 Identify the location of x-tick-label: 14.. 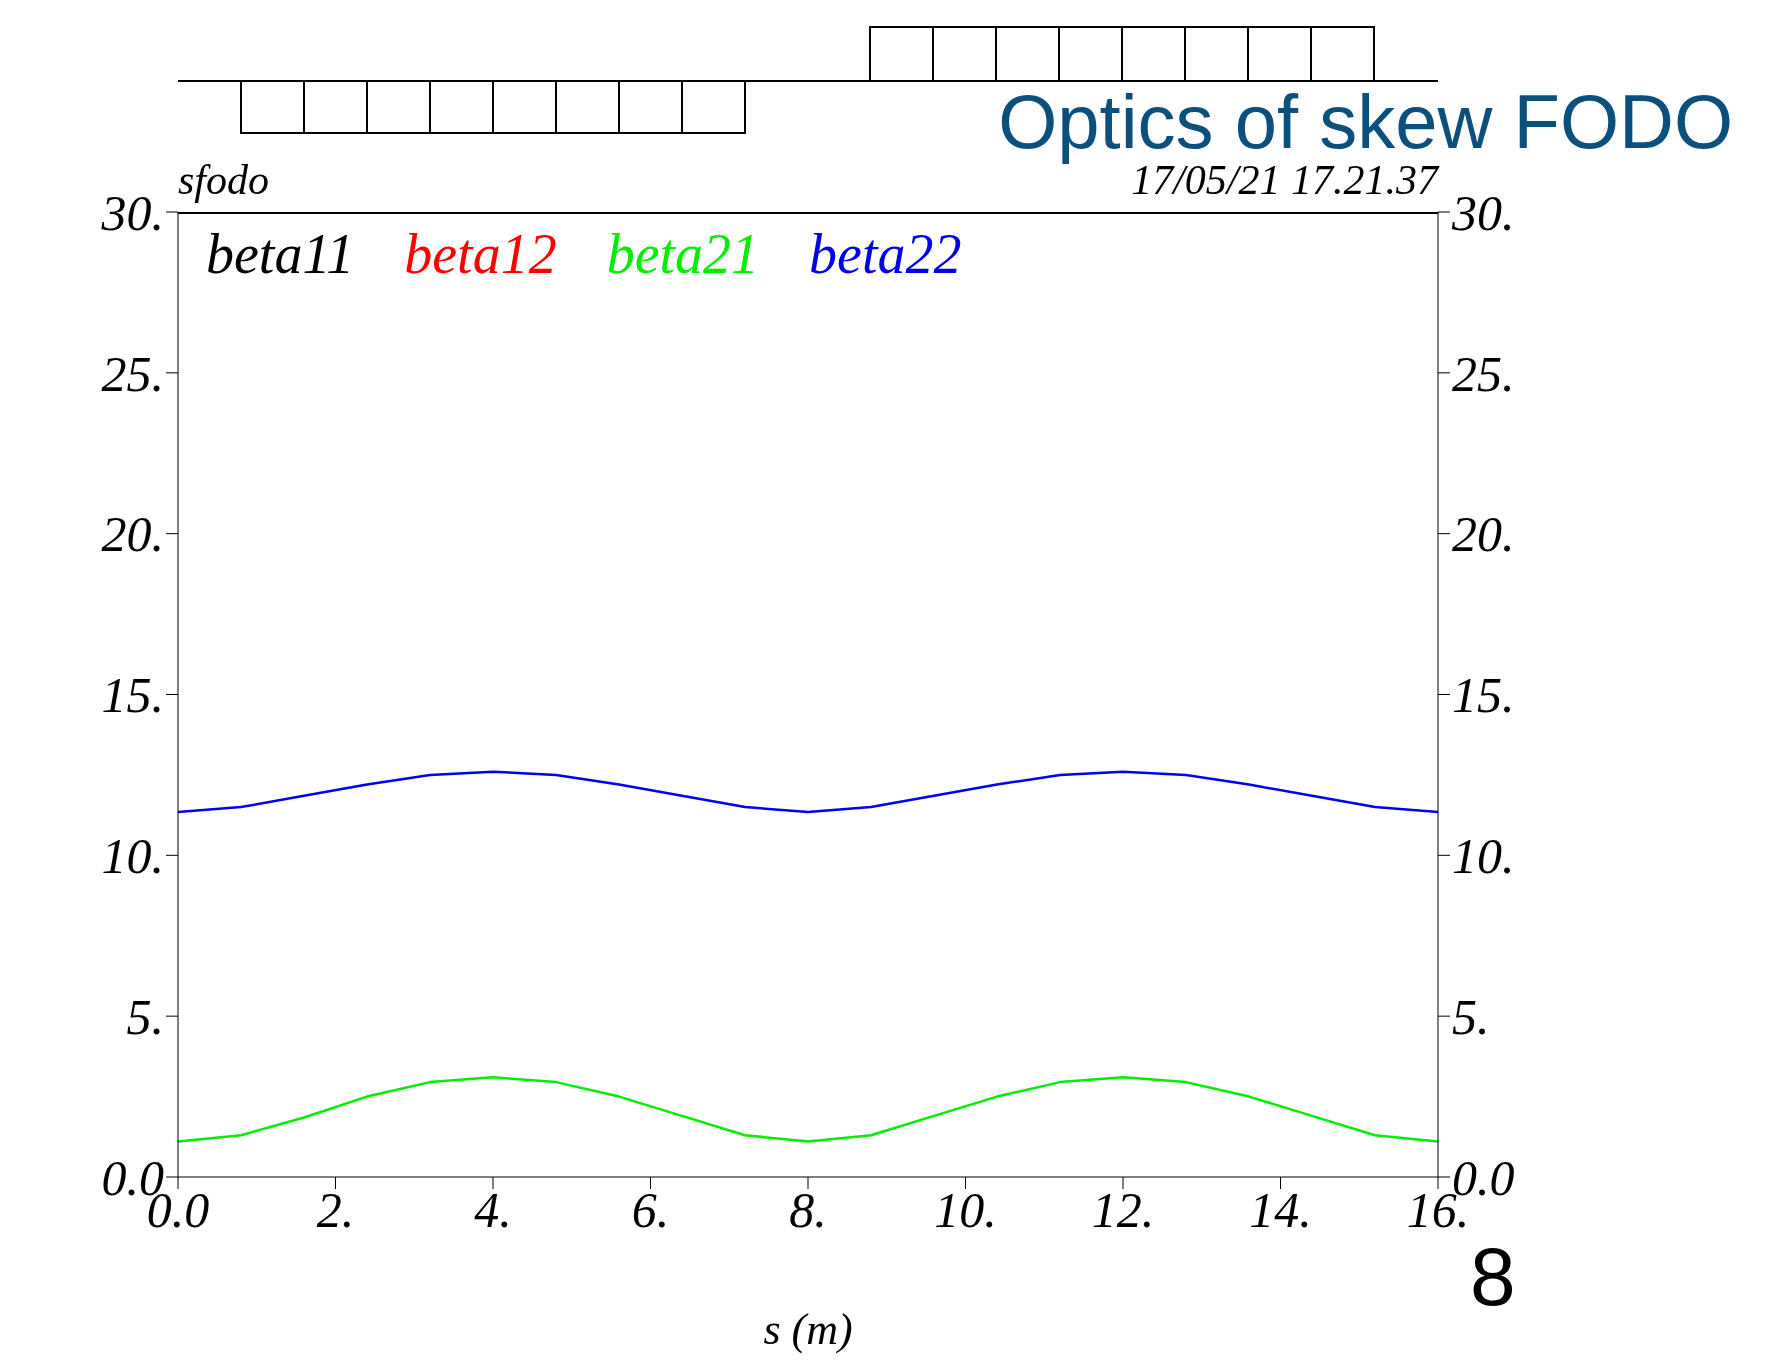
(1280, 1209).